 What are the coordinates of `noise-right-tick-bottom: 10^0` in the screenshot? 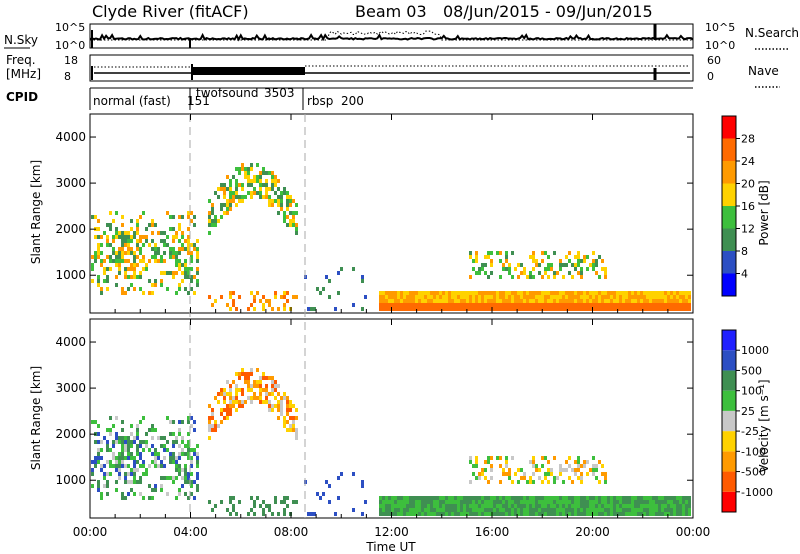 It's located at (720, 45).